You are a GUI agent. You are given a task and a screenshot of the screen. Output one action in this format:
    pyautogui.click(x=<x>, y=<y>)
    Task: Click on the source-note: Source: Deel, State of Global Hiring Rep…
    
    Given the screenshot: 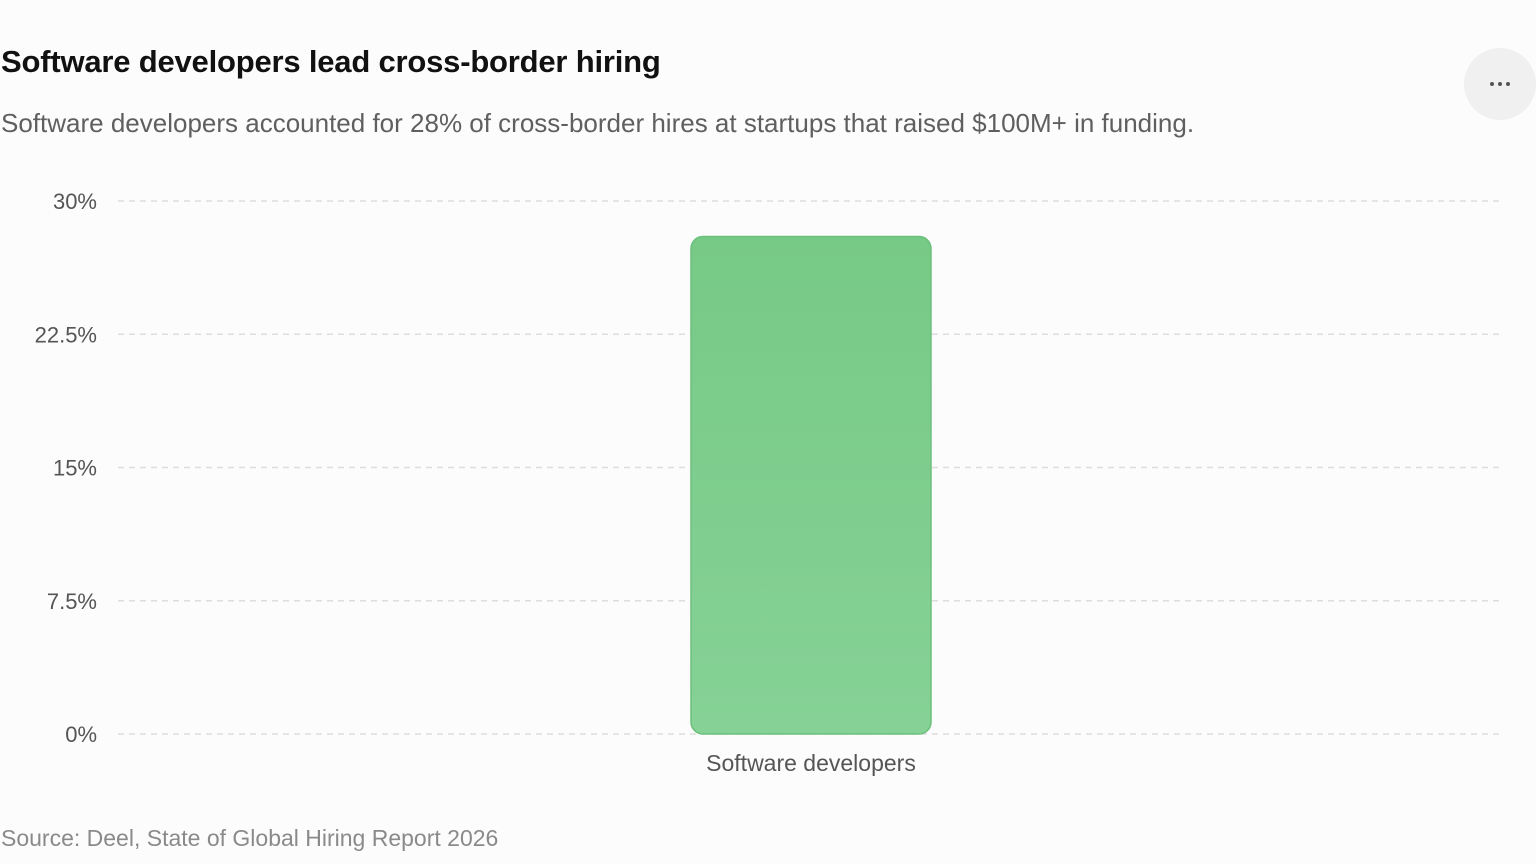 What is the action you would take?
    pyautogui.click(x=250, y=838)
    